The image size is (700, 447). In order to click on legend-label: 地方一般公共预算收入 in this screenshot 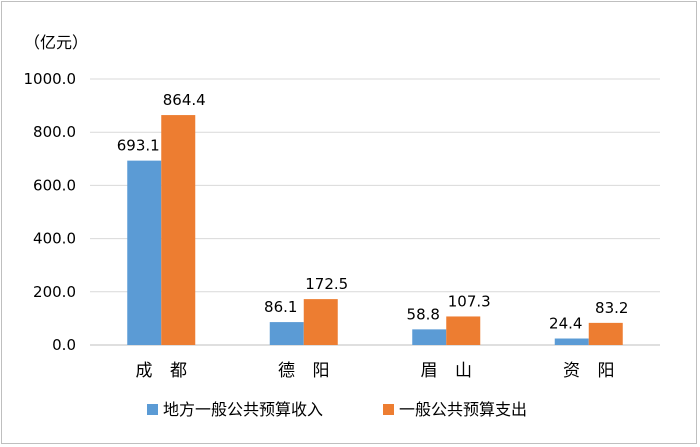, I will do `click(243, 409)`.